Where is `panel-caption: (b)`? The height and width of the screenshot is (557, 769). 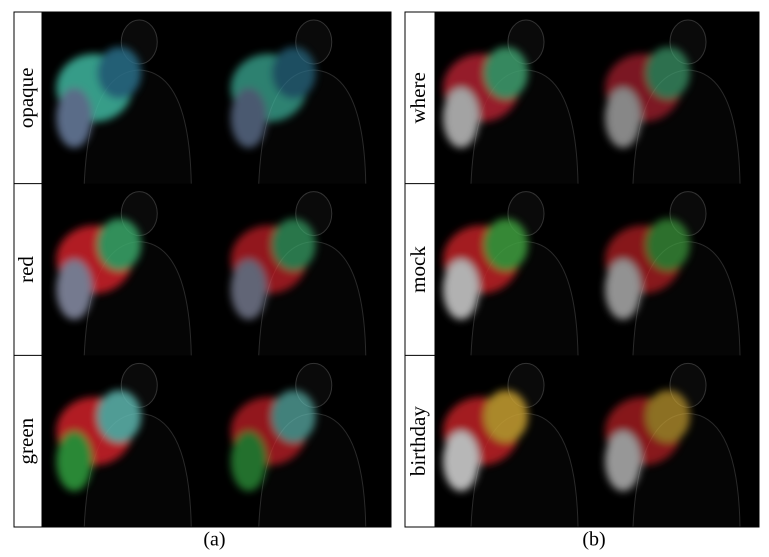
panel-caption: (b) is located at coordinates (593, 540).